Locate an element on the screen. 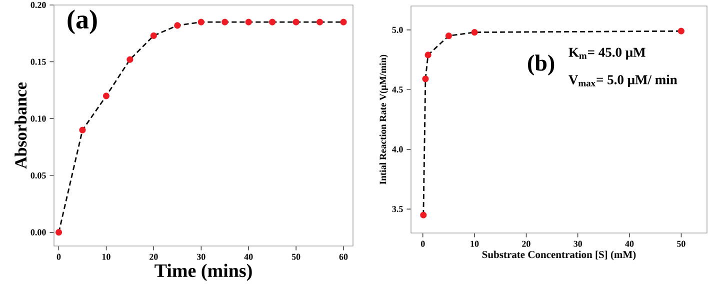  y-tick-label: 3.5 is located at coordinates (397, 209).